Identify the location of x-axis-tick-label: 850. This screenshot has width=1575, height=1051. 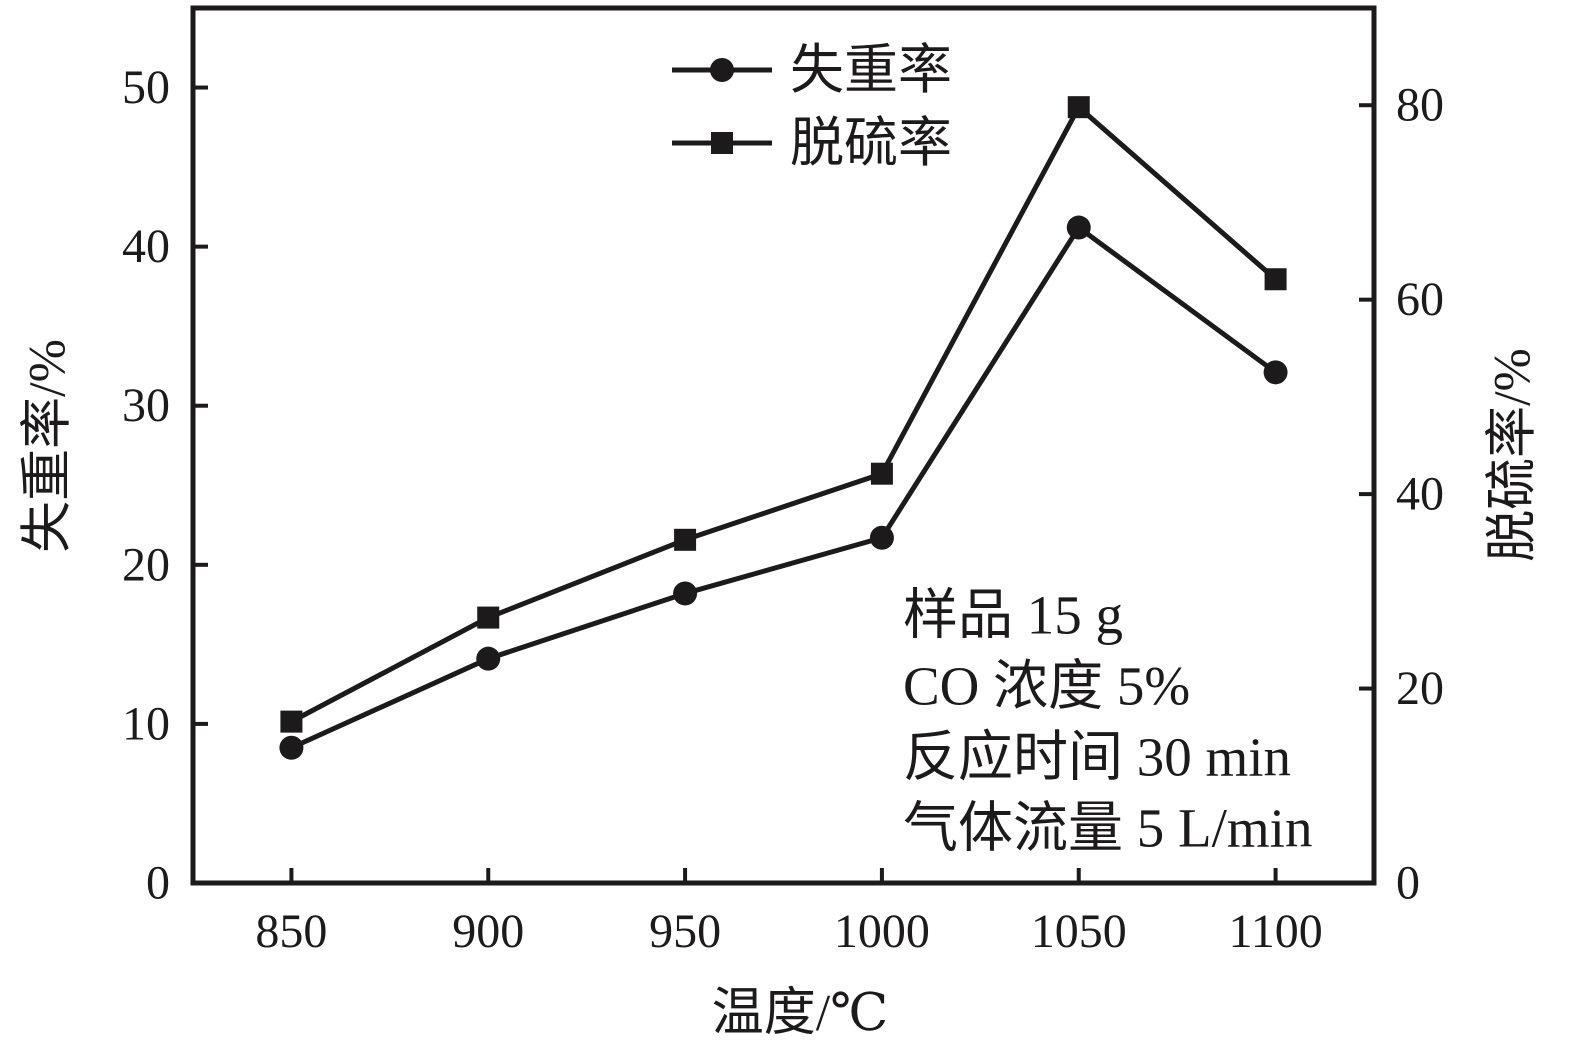
(291, 931).